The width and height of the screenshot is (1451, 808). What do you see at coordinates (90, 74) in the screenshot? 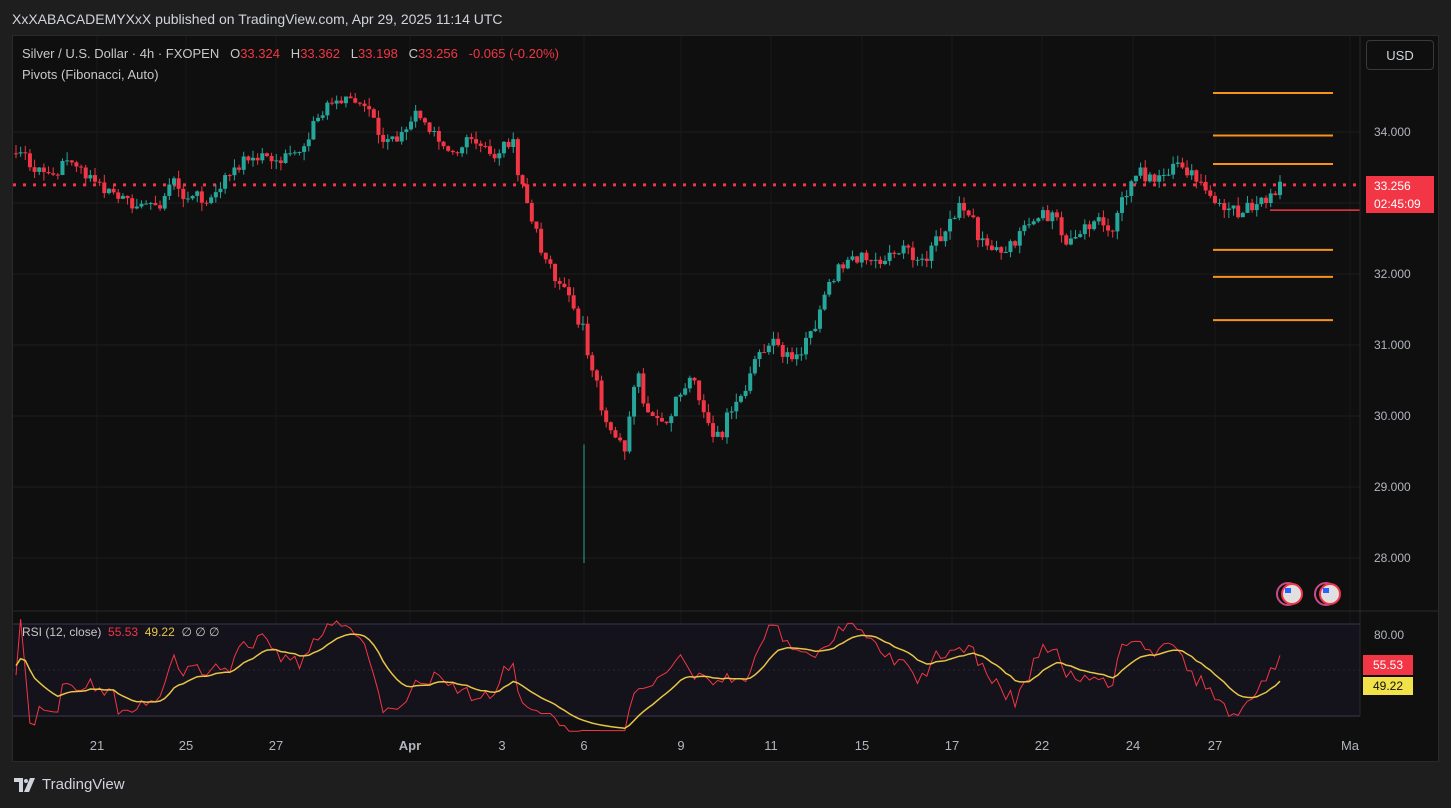
I see `indicator-legend: Pivots (Fibonacci, Auto)` at bounding box center [90, 74].